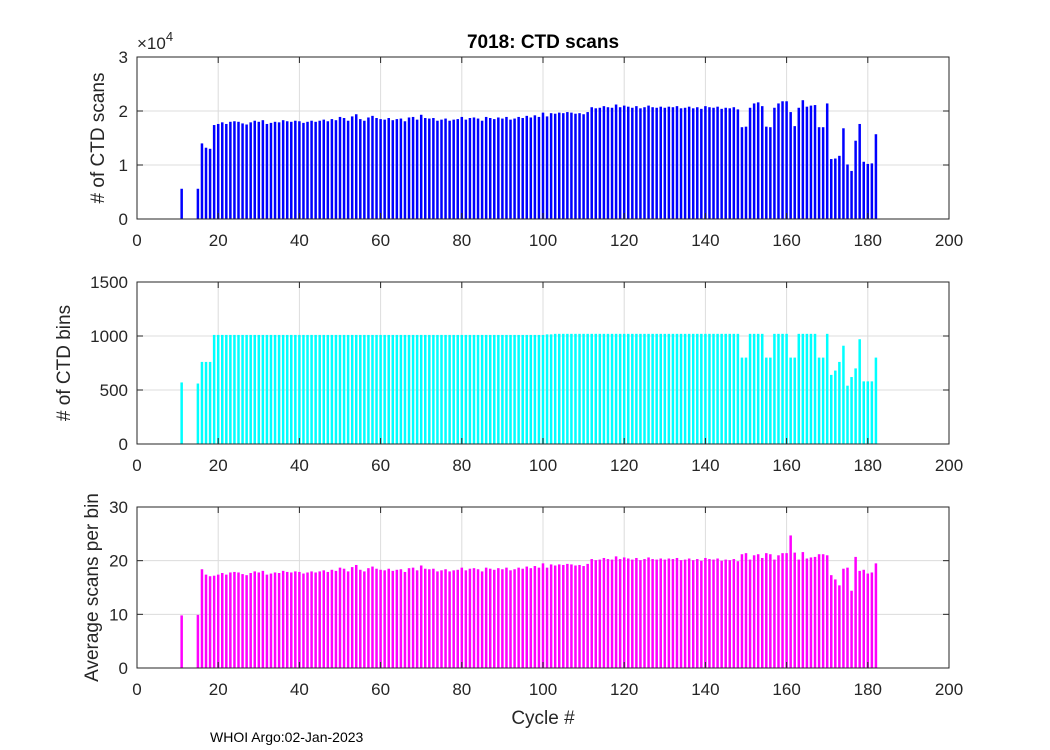 This screenshot has height=750, width=1050. What do you see at coordinates (543, 689) in the screenshot?
I see `x-tick-label: 100` at bounding box center [543, 689].